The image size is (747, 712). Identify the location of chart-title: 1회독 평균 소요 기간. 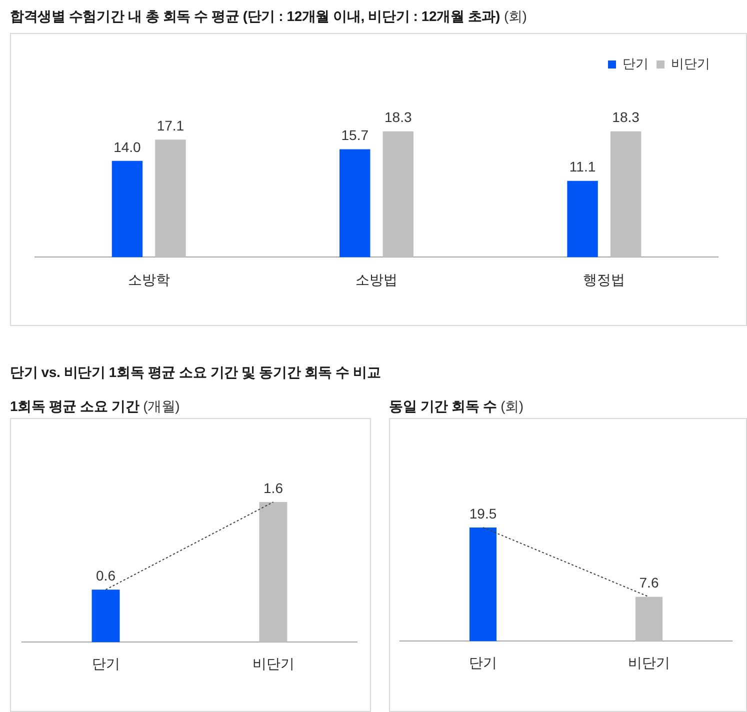
(75, 406).